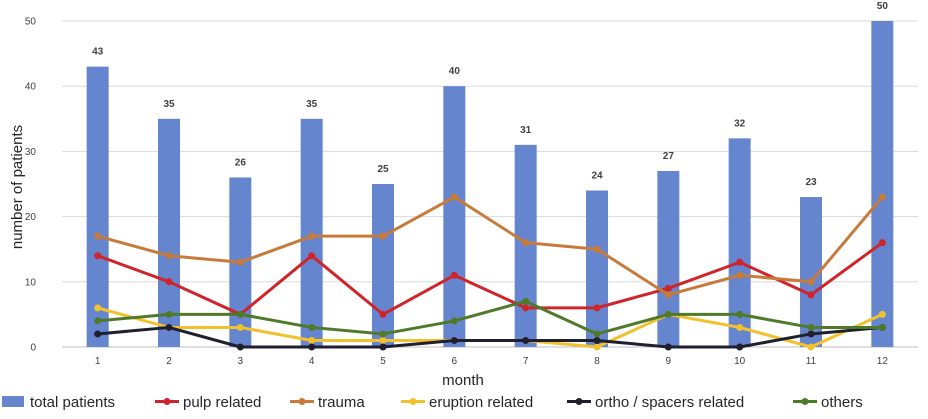 This screenshot has width=928, height=419. I want to click on bar-data-label: 27, so click(669, 156).